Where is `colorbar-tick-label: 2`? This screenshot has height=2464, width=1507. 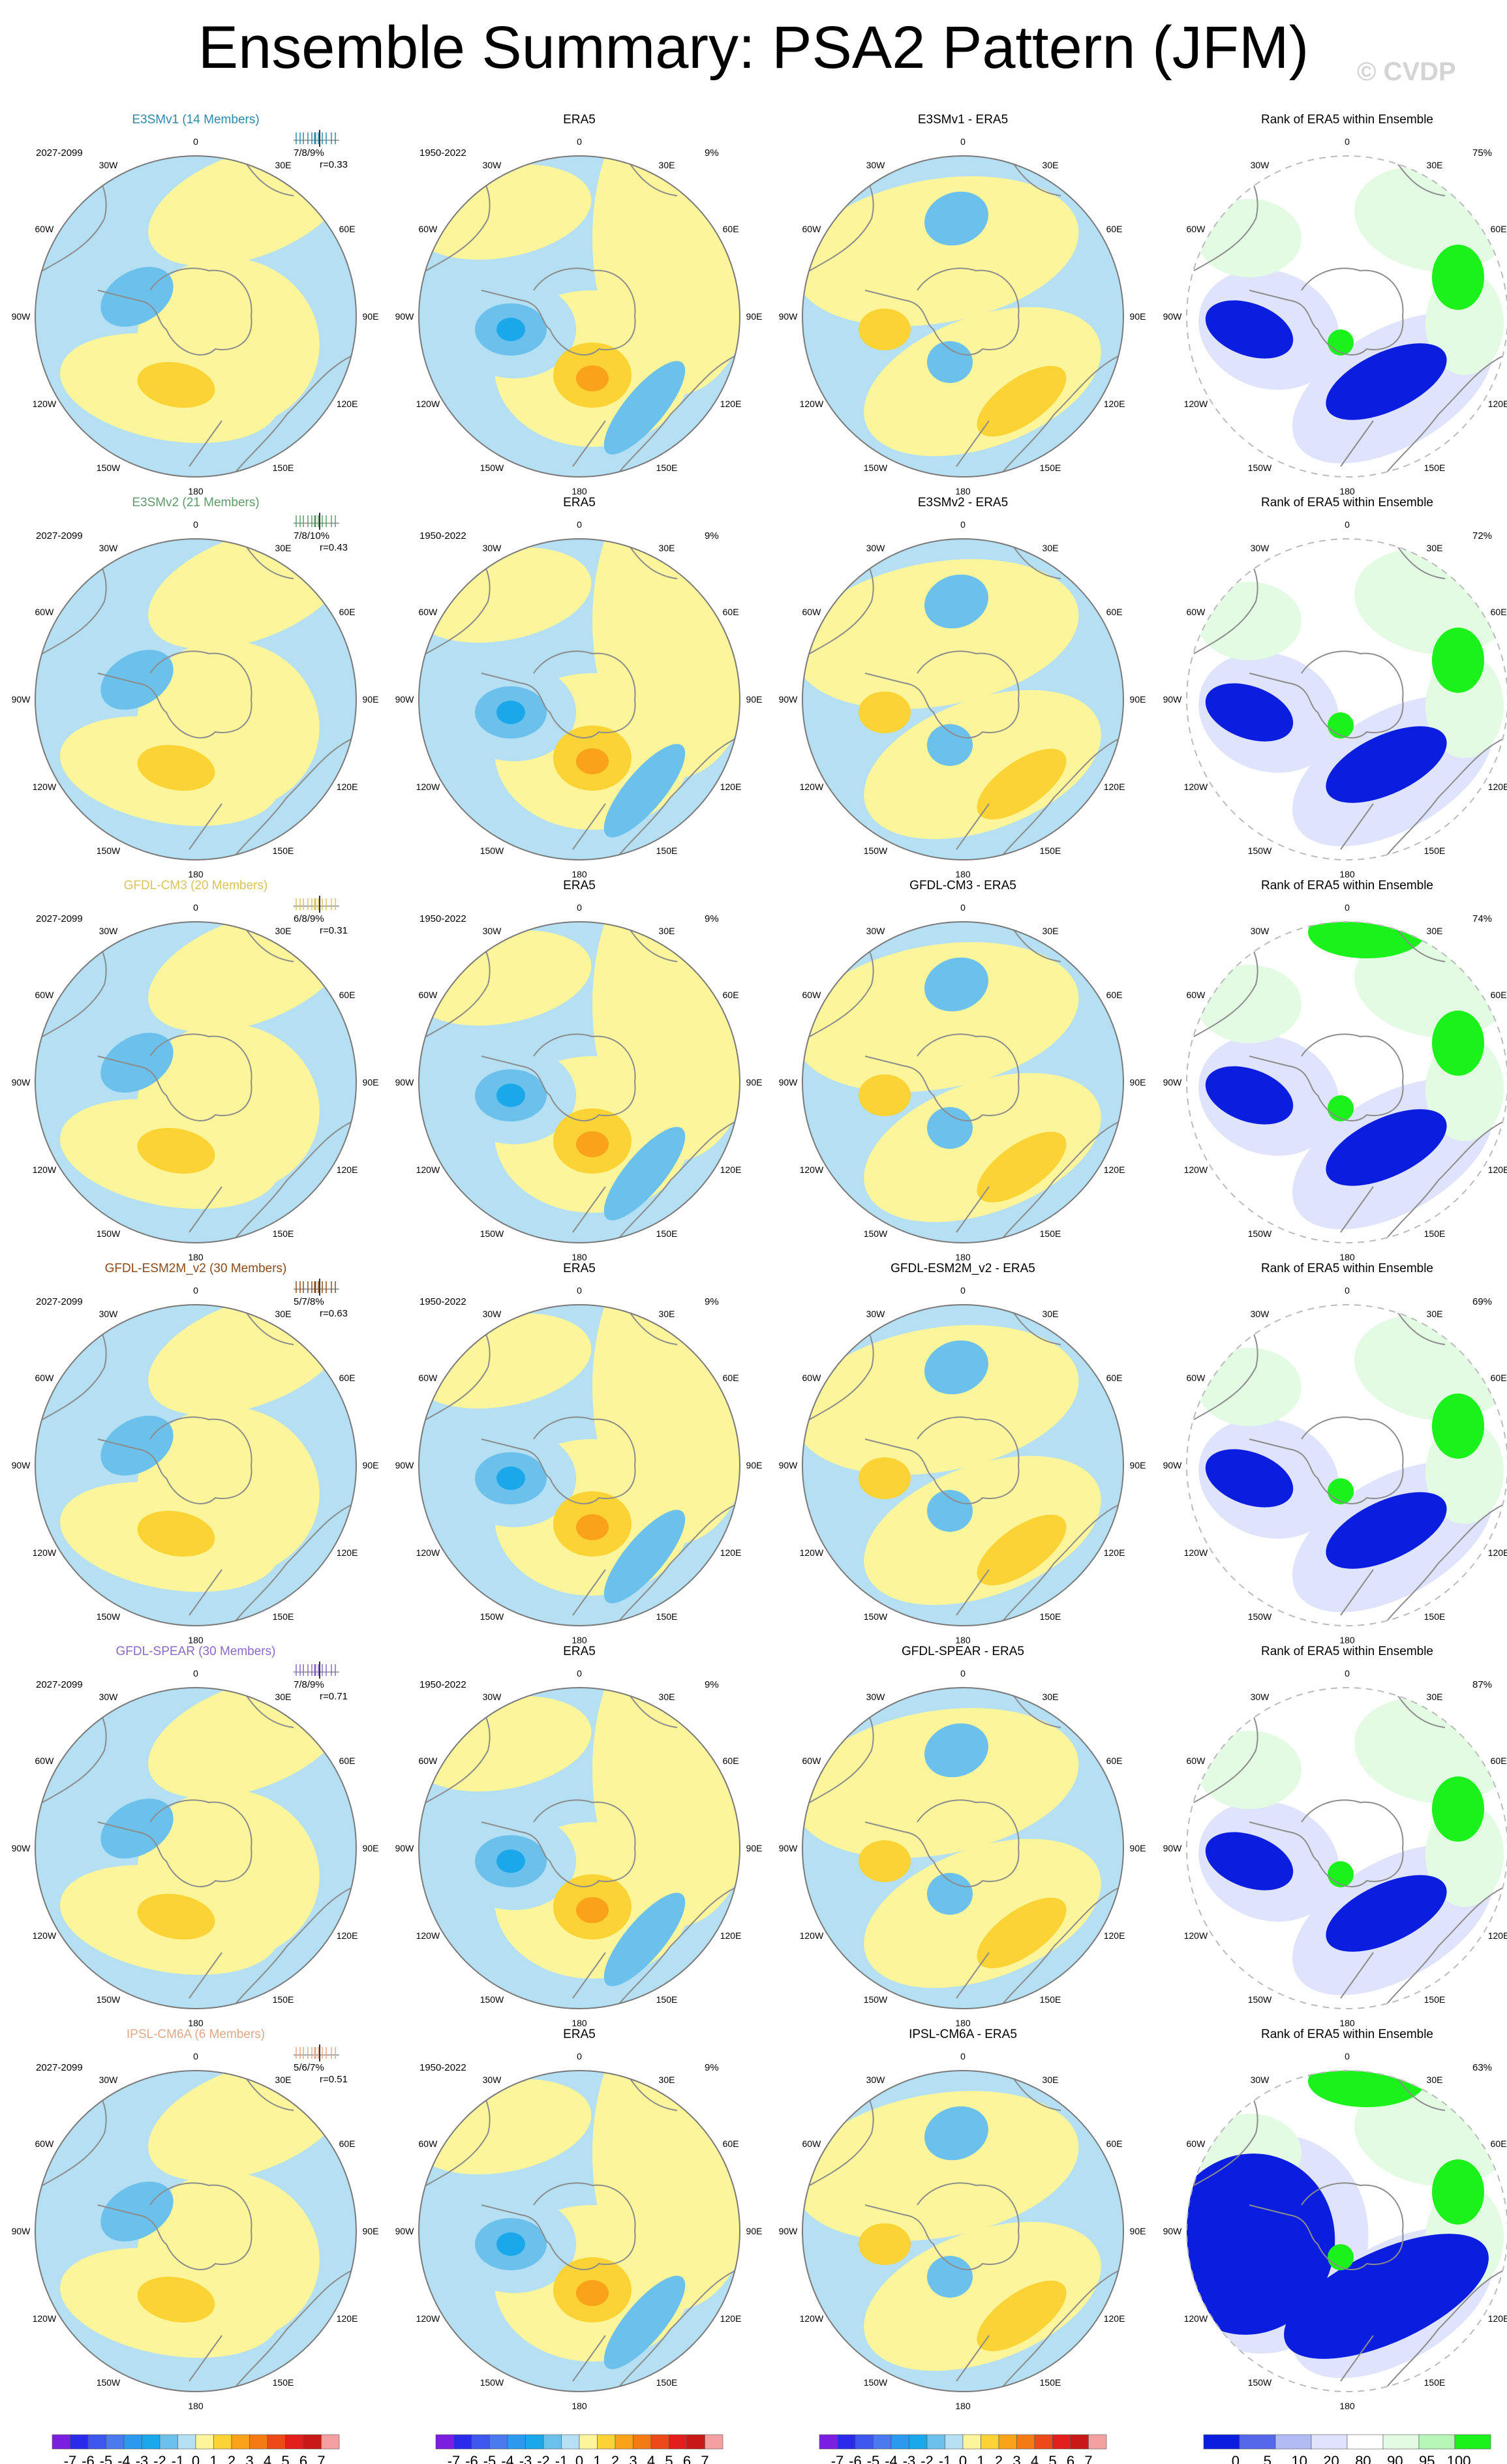
colorbar-tick-label: 2 is located at coordinates (615, 2458).